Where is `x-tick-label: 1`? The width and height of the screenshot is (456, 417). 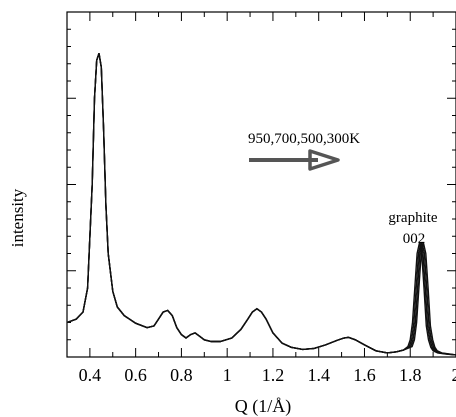
x-tick-label: 1 is located at coordinates (227, 375).